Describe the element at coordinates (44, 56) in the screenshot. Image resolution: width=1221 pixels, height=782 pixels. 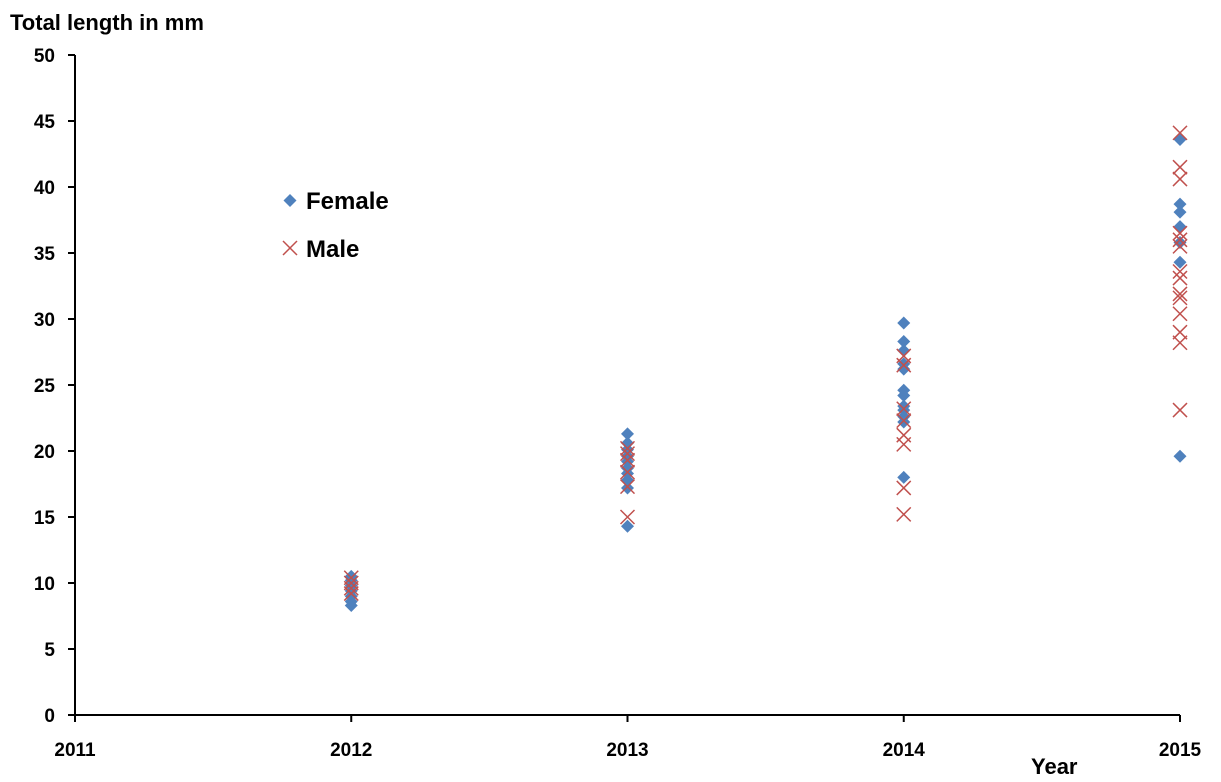
I see `y-tick-label: 50` at that location.